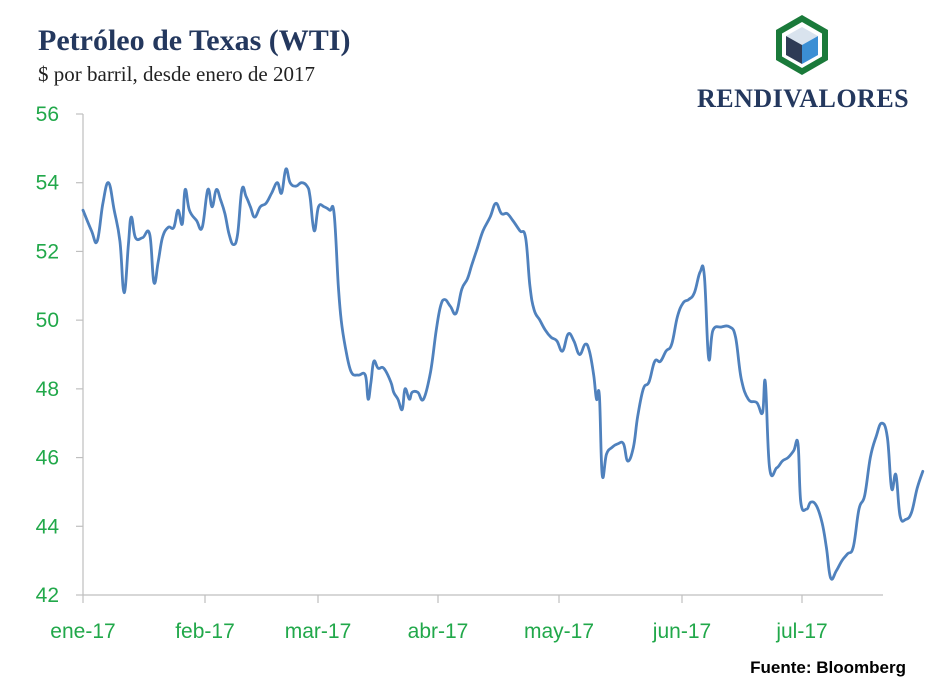 Image resolution: width=939 pixels, height=690 pixels. What do you see at coordinates (47, 595) in the screenshot?
I see `y-tick-label: 42` at bounding box center [47, 595].